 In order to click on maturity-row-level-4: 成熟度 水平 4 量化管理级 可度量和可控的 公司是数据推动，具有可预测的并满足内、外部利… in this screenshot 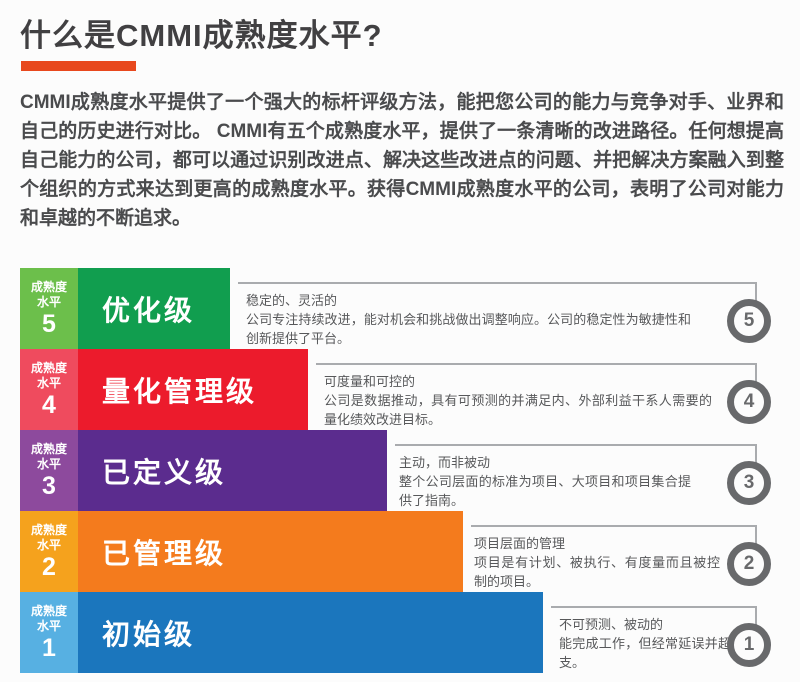, I will do `click(400, 389)`.